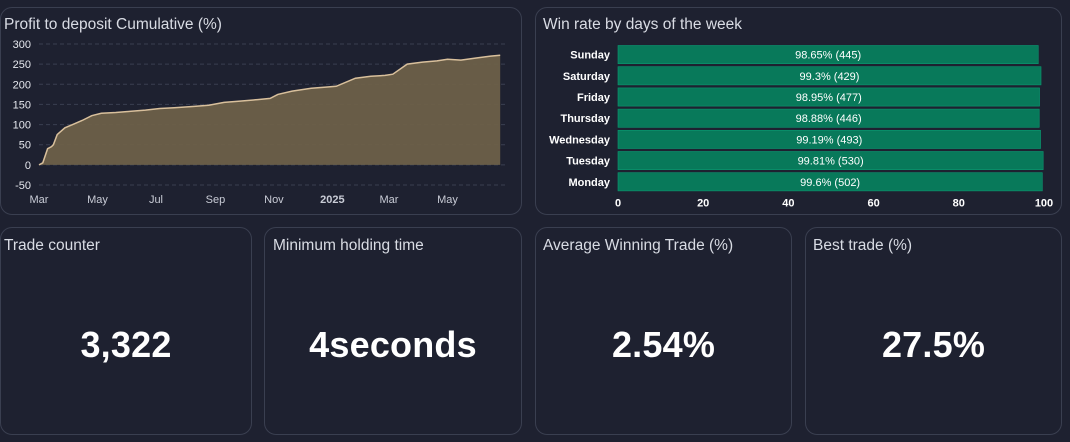 The width and height of the screenshot is (1070, 442). I want to click on x-tick-label: 60, so click(873, 203).